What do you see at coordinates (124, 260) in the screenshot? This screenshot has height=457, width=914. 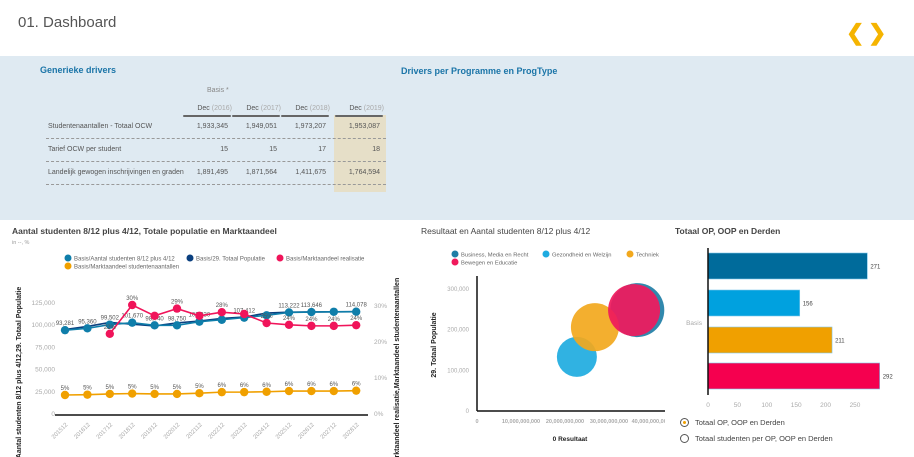 I see `legend-label: Basis/Aantal studenten 8/12 plus 4/12` at bounding box center [124, 260].